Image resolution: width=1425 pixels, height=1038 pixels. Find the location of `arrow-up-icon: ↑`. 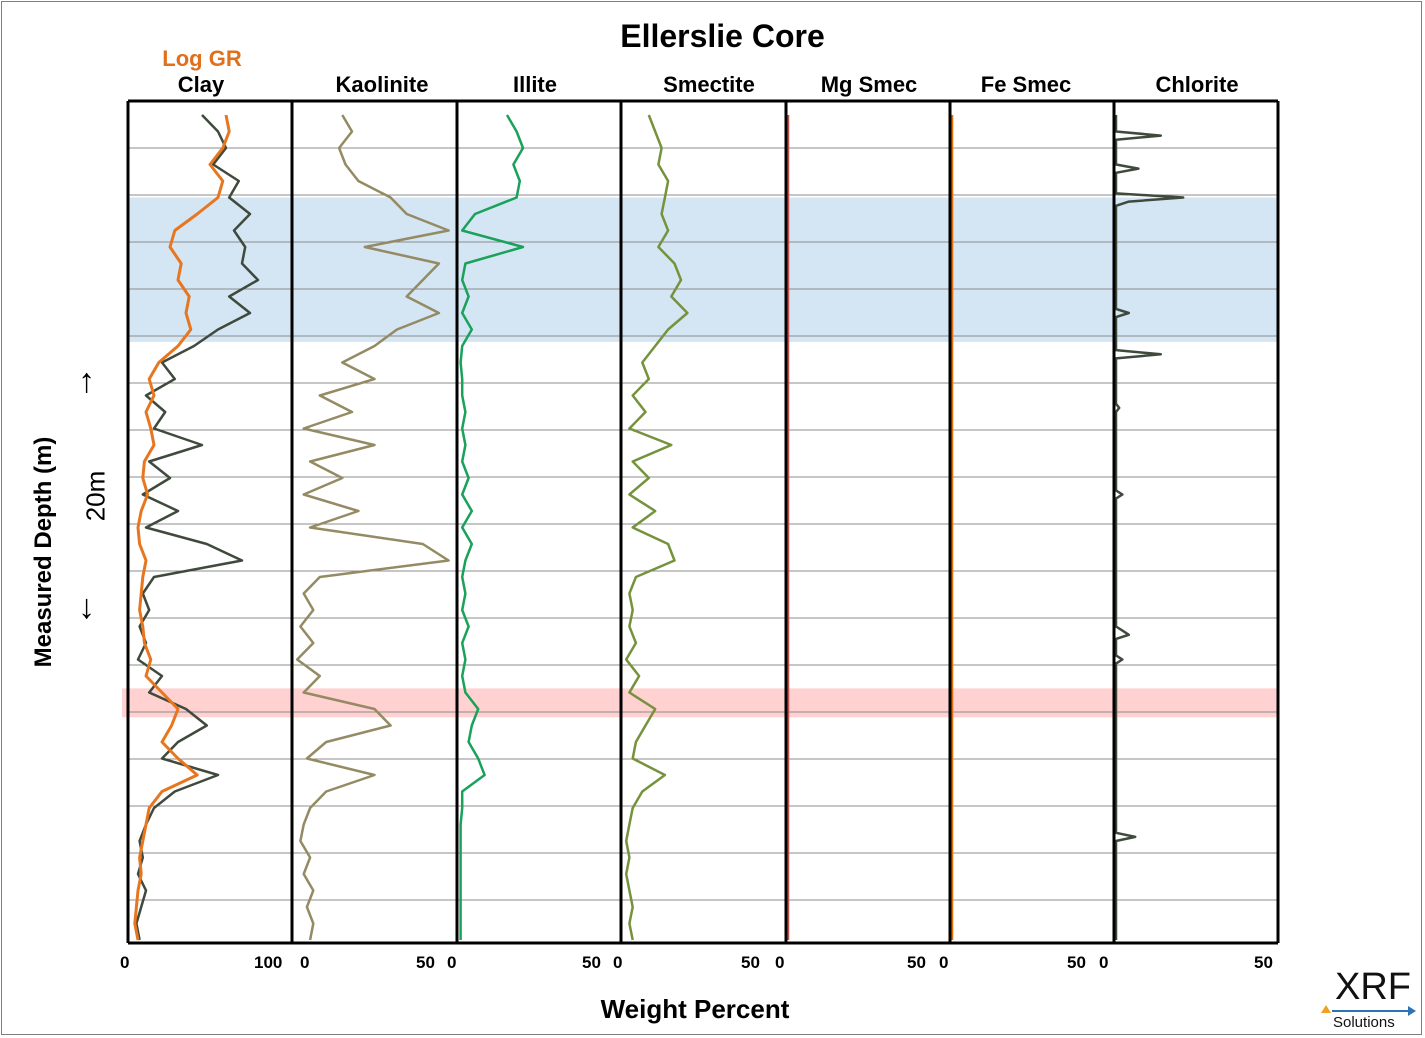

arrow-up-icon: ↑ is located at coordinates (86, 381).